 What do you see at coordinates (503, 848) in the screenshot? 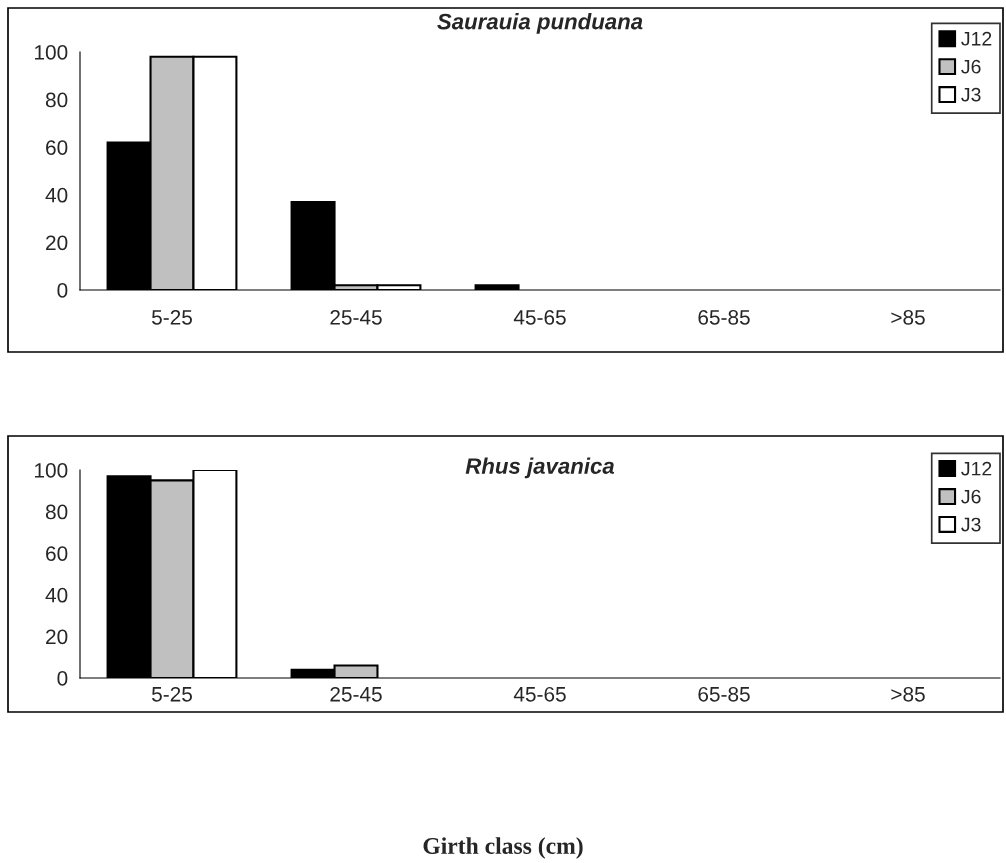
I see `x-axis-title: Girth class (cm)` at bounding box center [503, 848].